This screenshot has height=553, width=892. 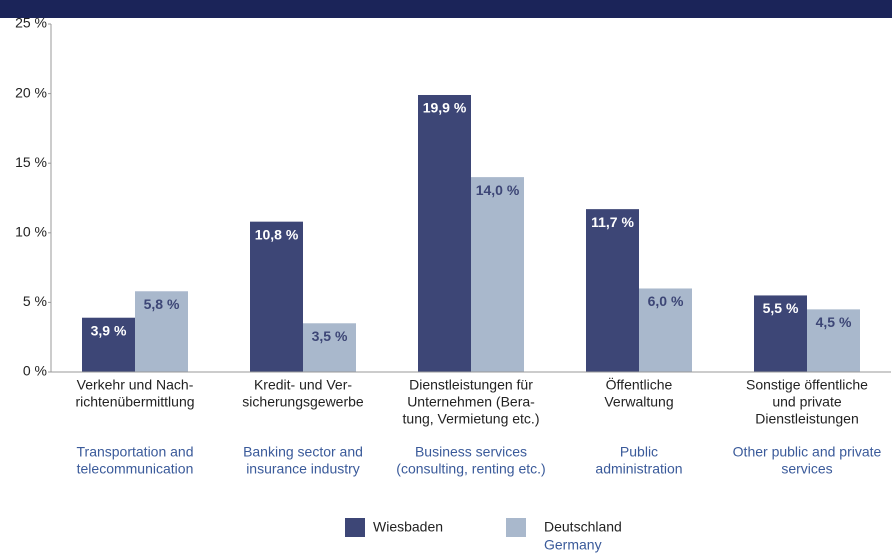 What do you see at coordinates (639, 452) in the screenshot?
I see `x-tick-label-en: Public` at bounding box center [639, 452].